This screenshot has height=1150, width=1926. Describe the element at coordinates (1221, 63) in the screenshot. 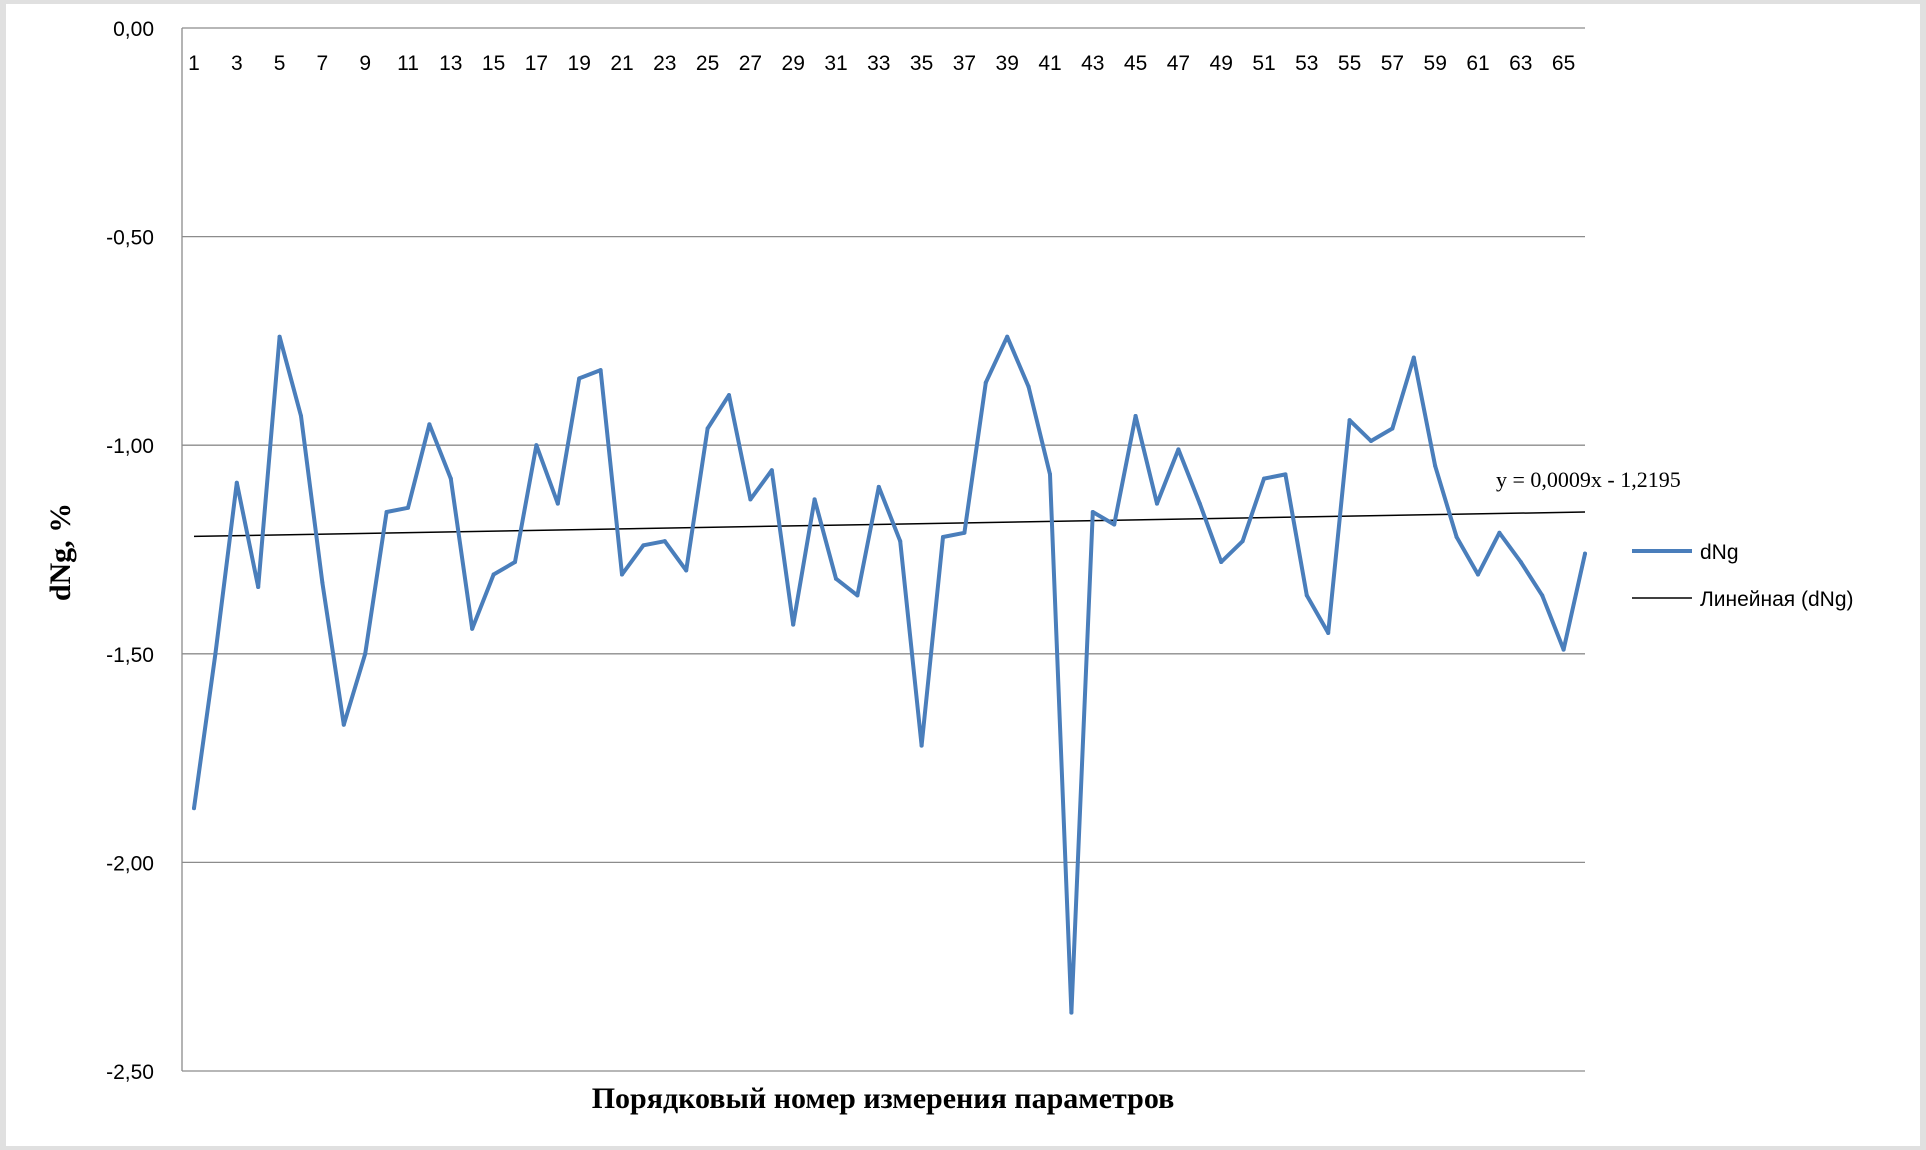

I see `x-tick-label: 49` at that location.